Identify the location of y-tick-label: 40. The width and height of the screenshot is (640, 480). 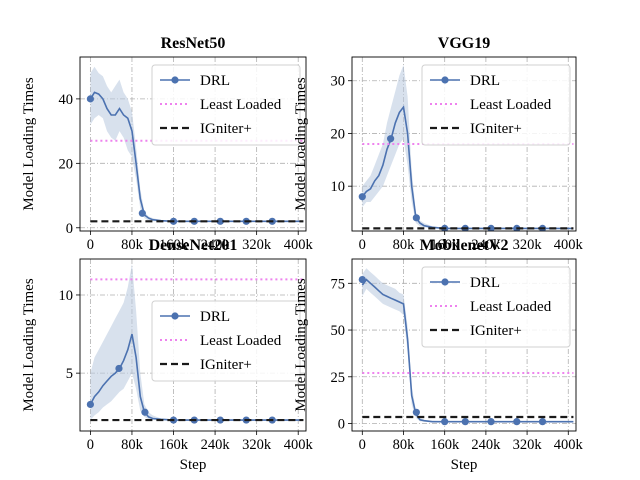
(66, 100).